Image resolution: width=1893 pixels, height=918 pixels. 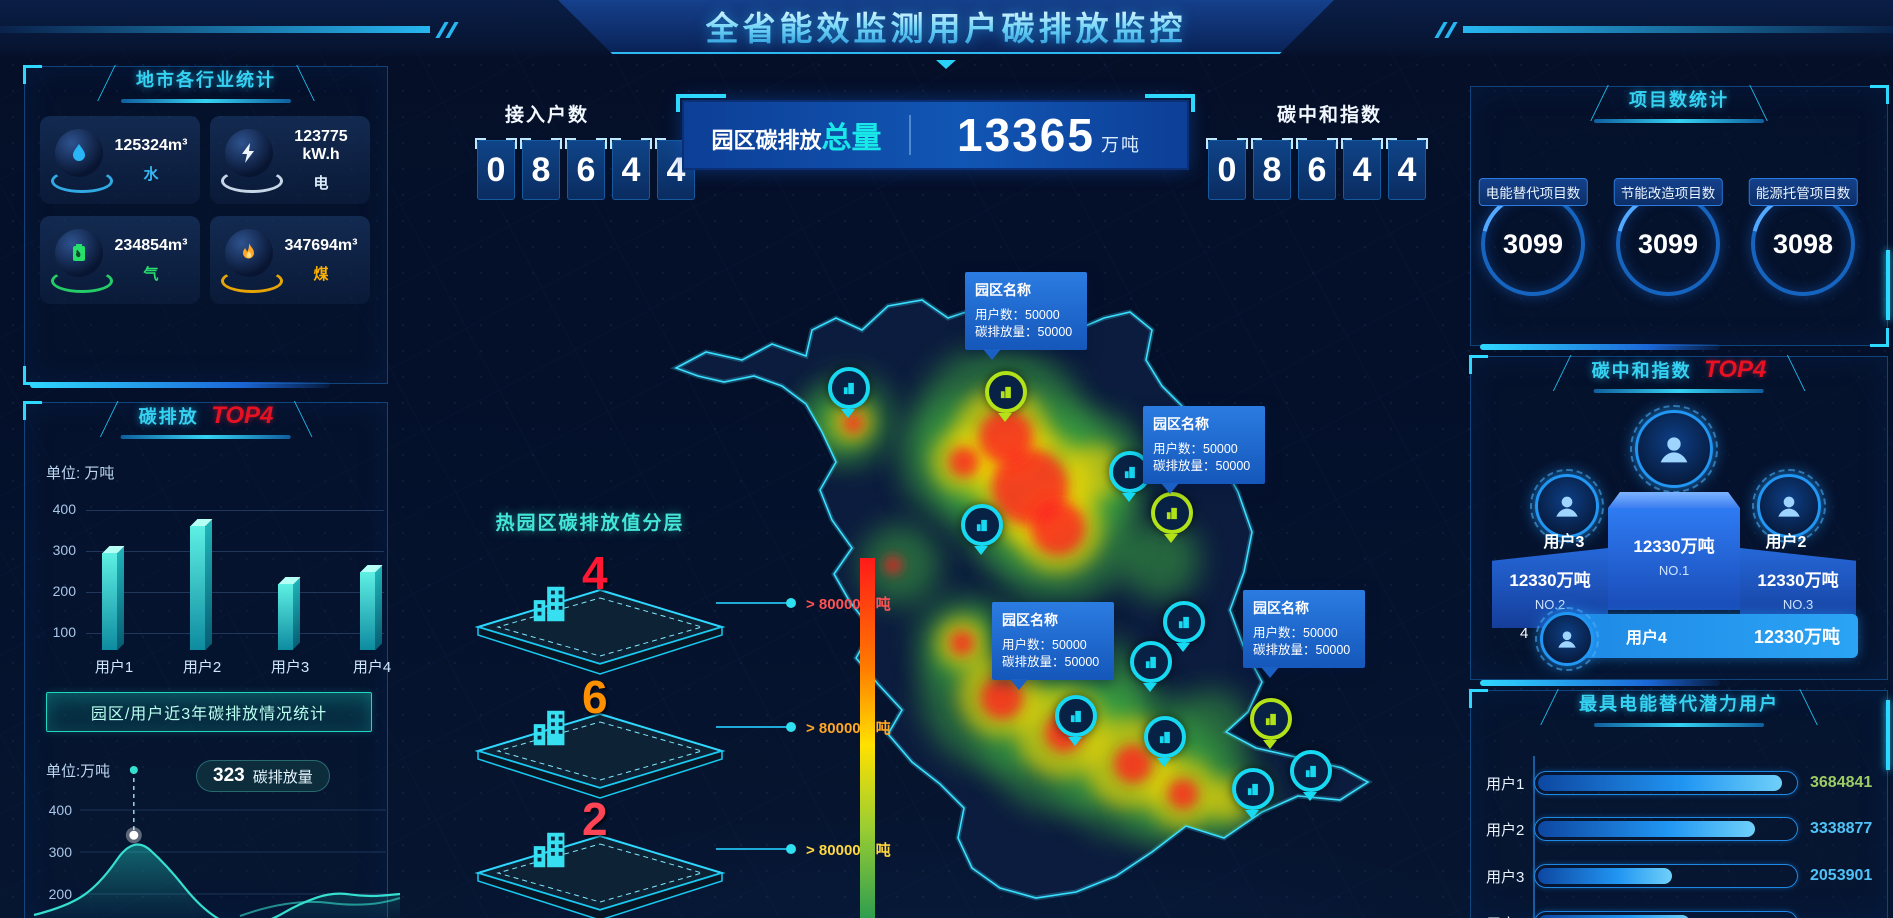 What do you see at coordinates (209, 712) in the screenshot?
I see `history-stats-button: 园区/用户近3年碳排放情况统计` at bounding box center [209, 712].